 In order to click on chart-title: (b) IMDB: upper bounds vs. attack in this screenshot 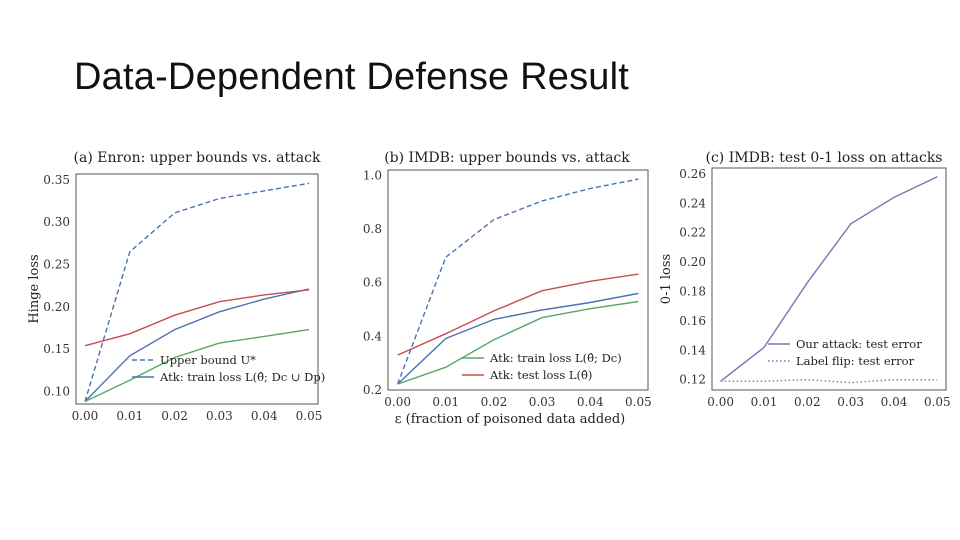, I will do `click(507, 158)`.